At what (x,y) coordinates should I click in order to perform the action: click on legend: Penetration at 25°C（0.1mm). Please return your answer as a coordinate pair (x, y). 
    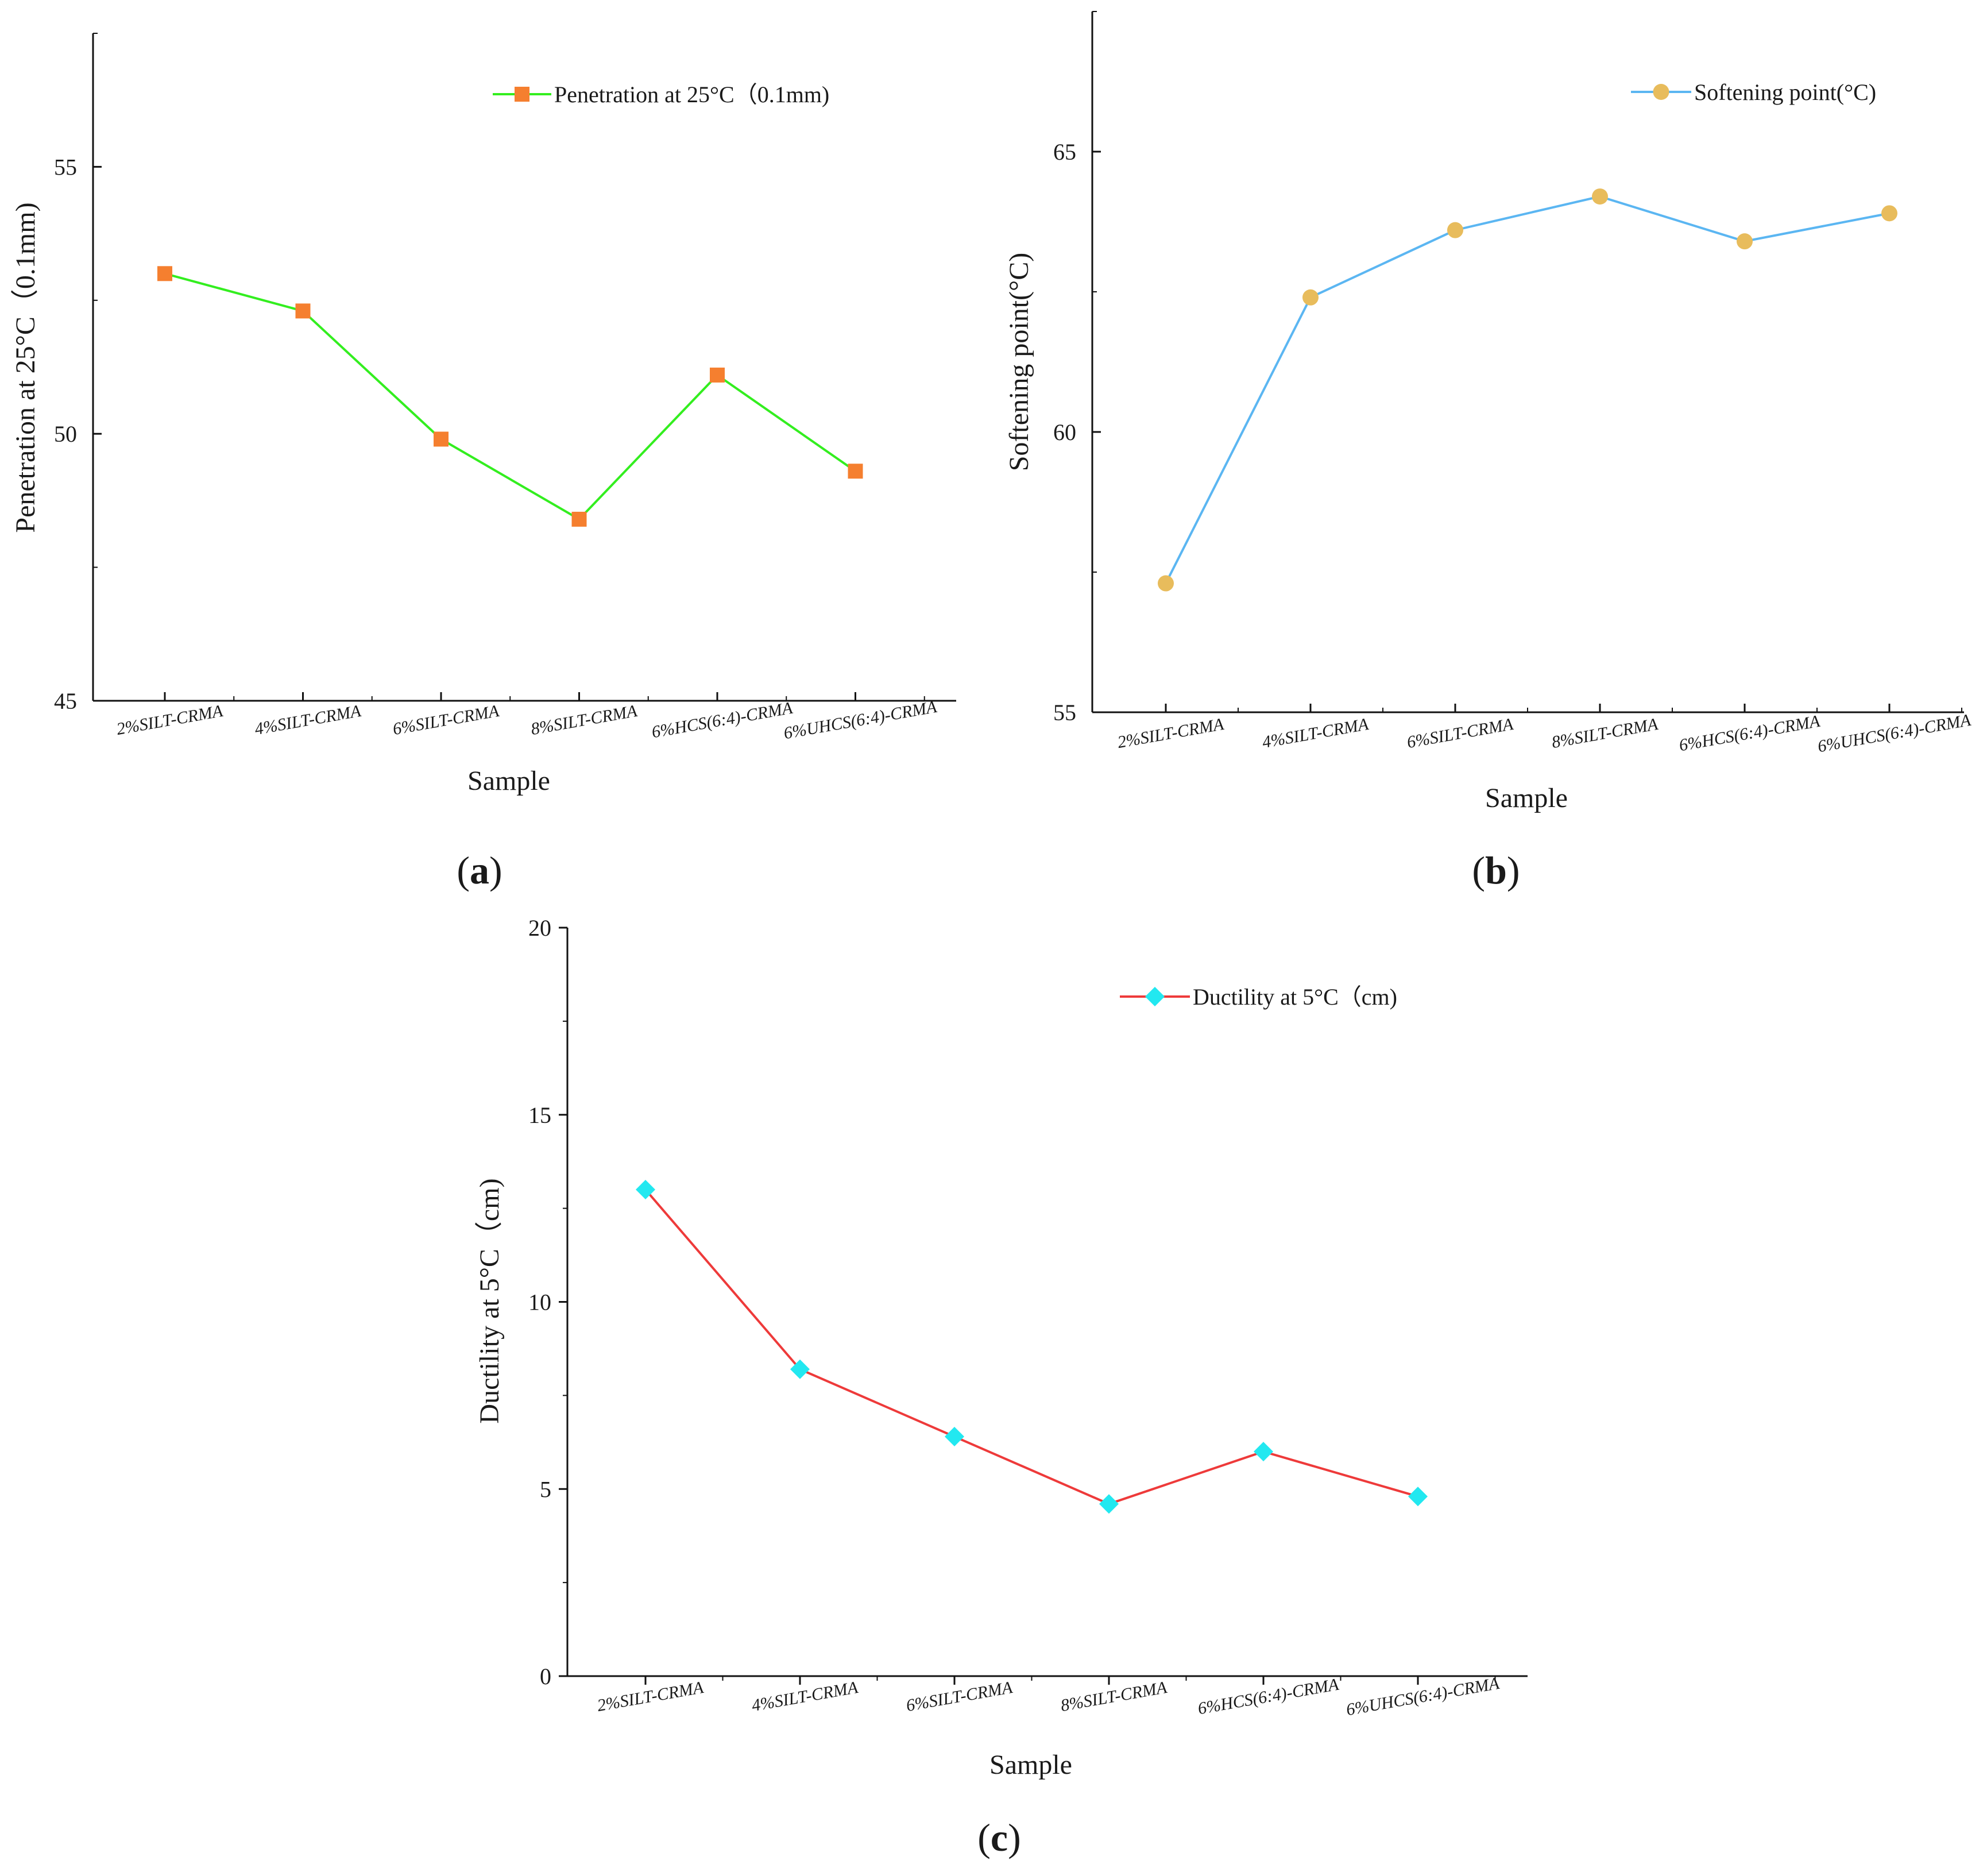
    Looking at the image, I should click on (661, 94).